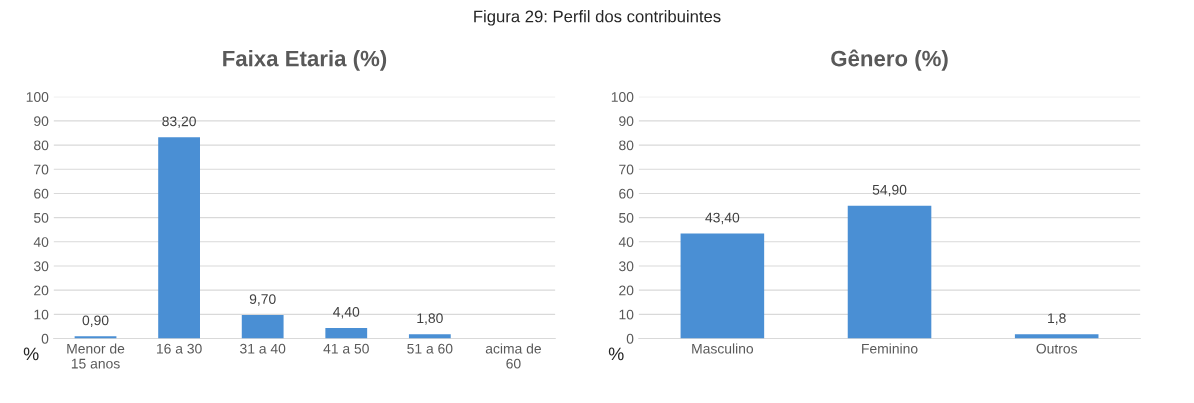 The width and height of the screenshot is (1194, 403). I want to click on data-label: 4,40, so click(346, 312).